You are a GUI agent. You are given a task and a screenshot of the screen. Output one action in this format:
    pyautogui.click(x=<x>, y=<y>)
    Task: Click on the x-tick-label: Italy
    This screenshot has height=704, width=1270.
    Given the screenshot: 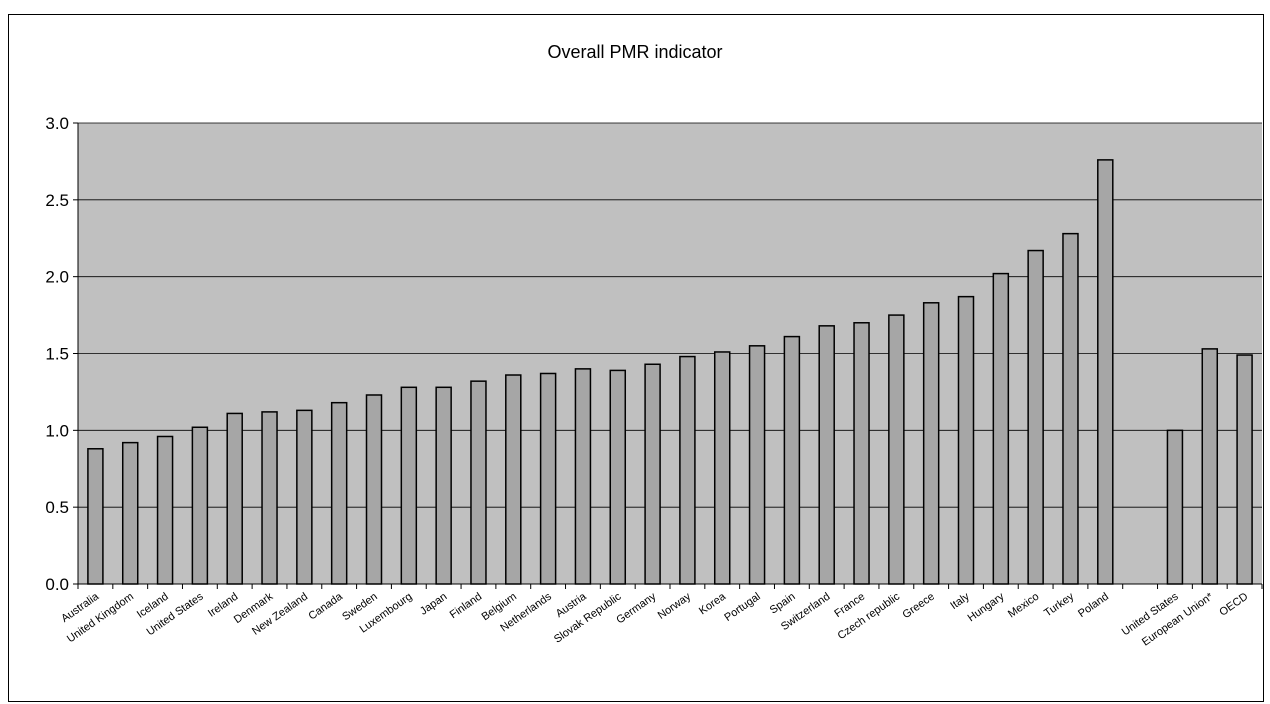 What is the action you would take?
    pyautogui.click(x=960, y=601)
    